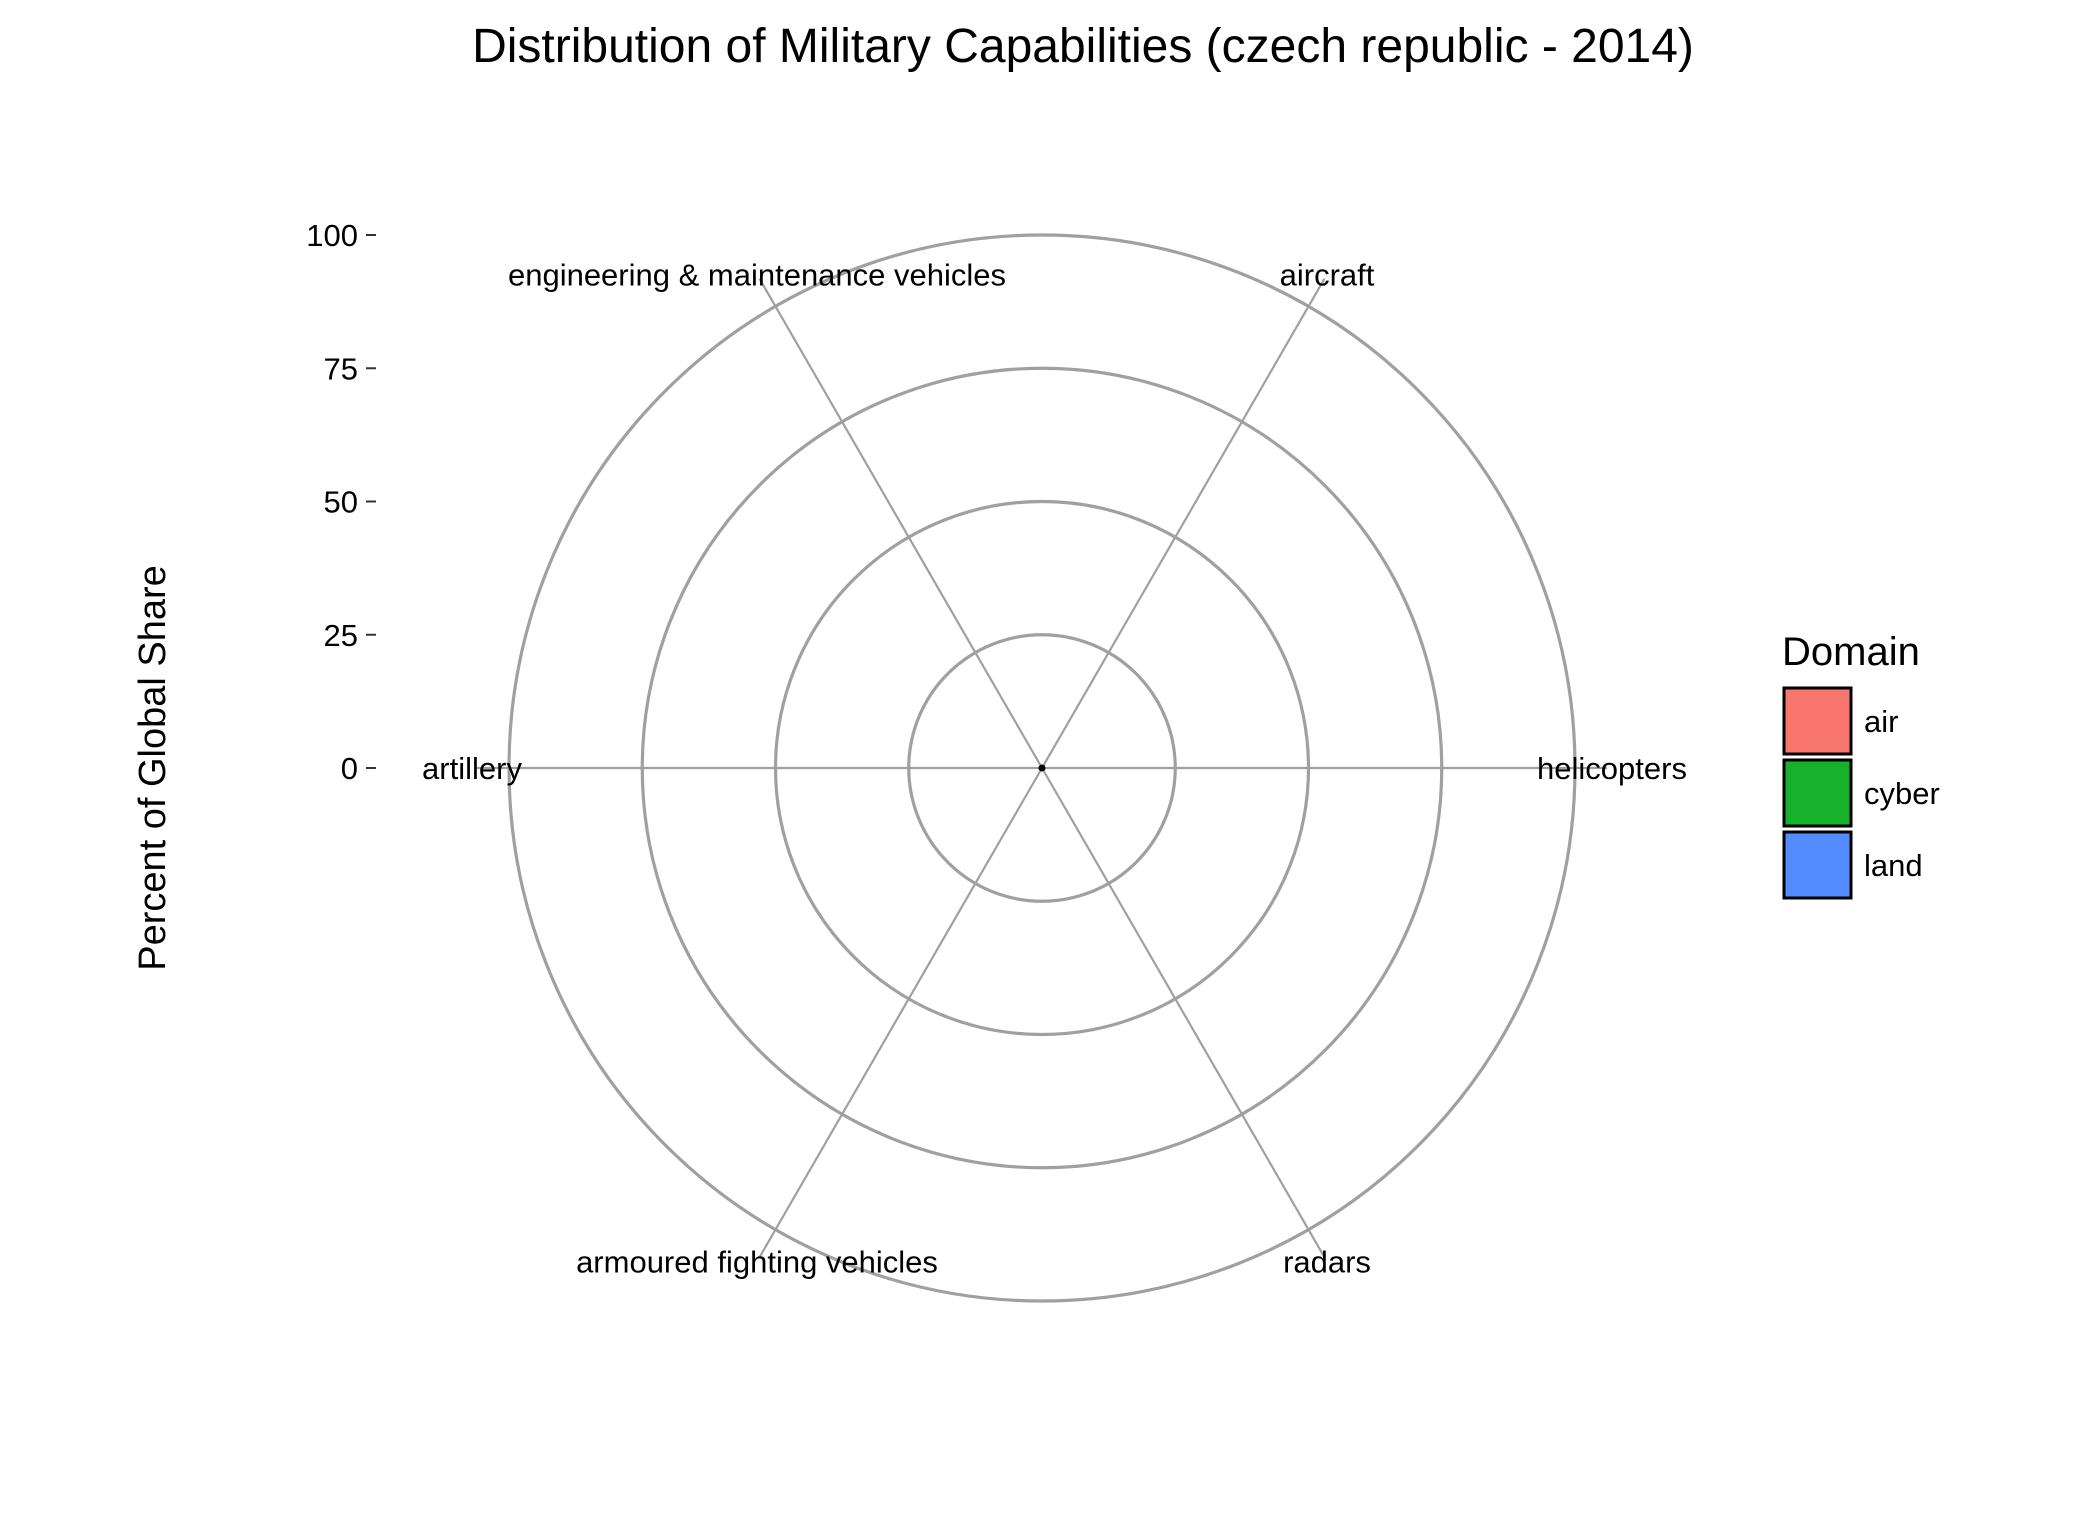 The image size is (2087, 1516). I want to click on y-tick-label: 50, so click(341, 502).